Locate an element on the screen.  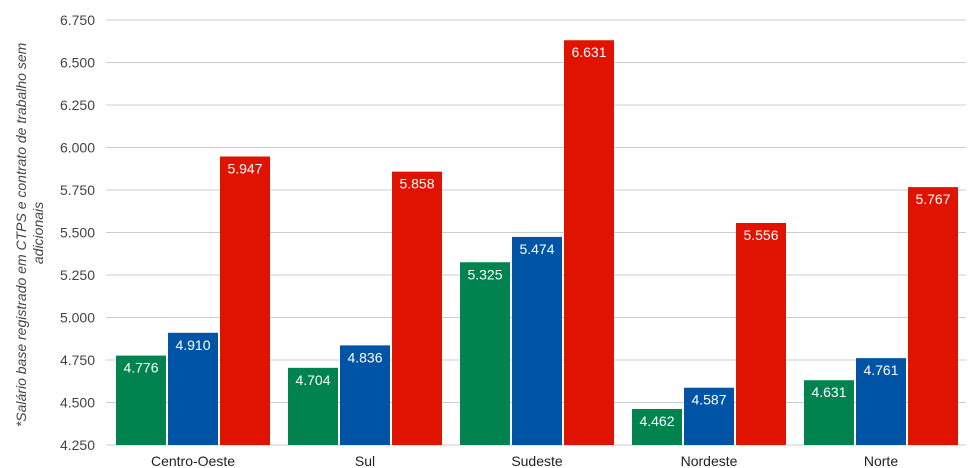
y-tick-label: 6.250 is located at coordinates (77, 105).